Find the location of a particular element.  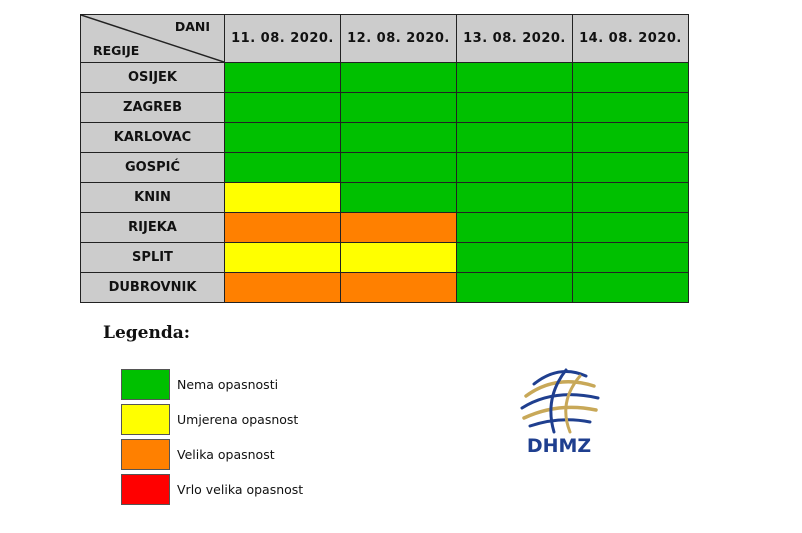

date-header: 11. 08. 2020. is located at coordinates (282, 38).